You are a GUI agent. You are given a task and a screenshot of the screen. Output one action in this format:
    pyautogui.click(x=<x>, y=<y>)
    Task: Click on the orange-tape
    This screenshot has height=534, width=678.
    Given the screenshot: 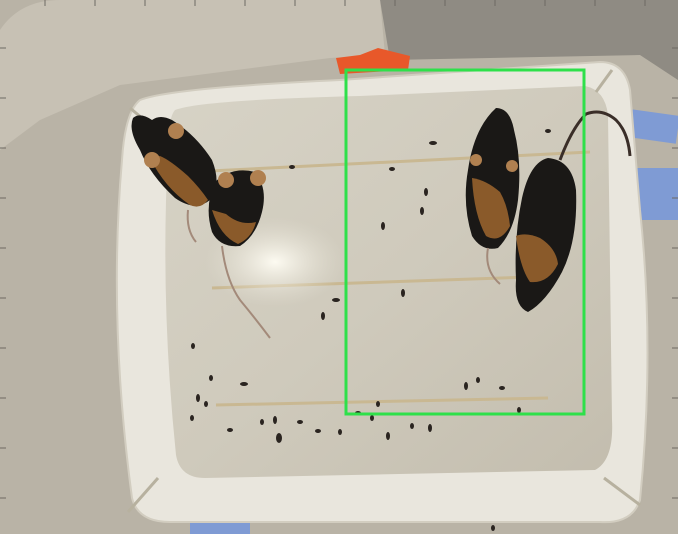 What is the action you would take?
    pyautogui.click(x=373, y=61)
    